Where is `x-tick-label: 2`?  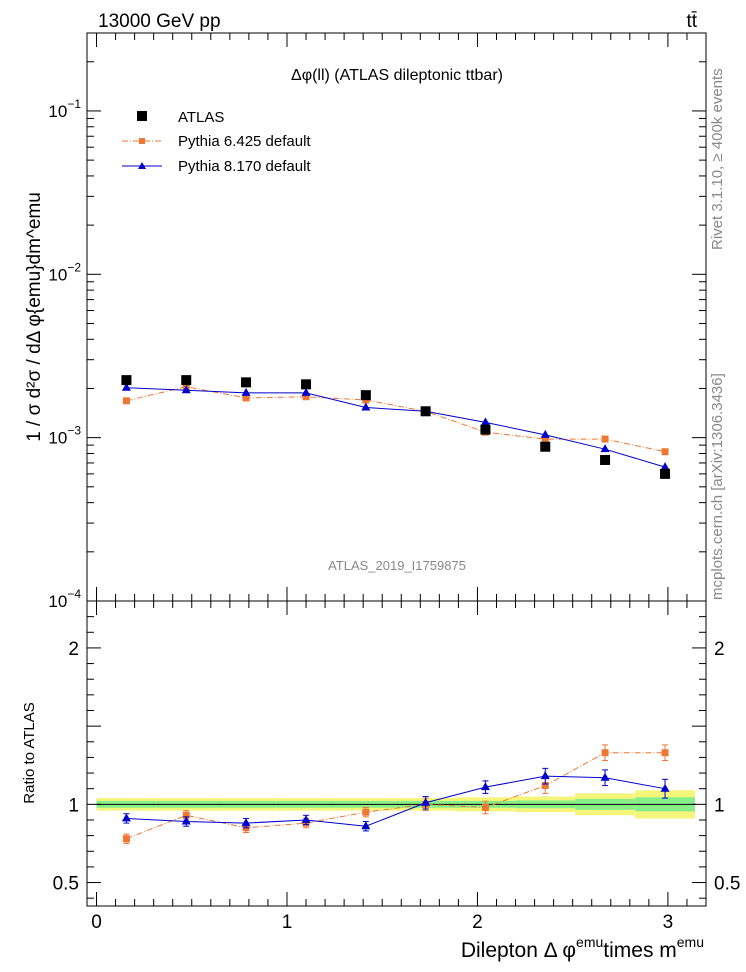
x-tick-label: 2 is located at coordinates (477, 922).